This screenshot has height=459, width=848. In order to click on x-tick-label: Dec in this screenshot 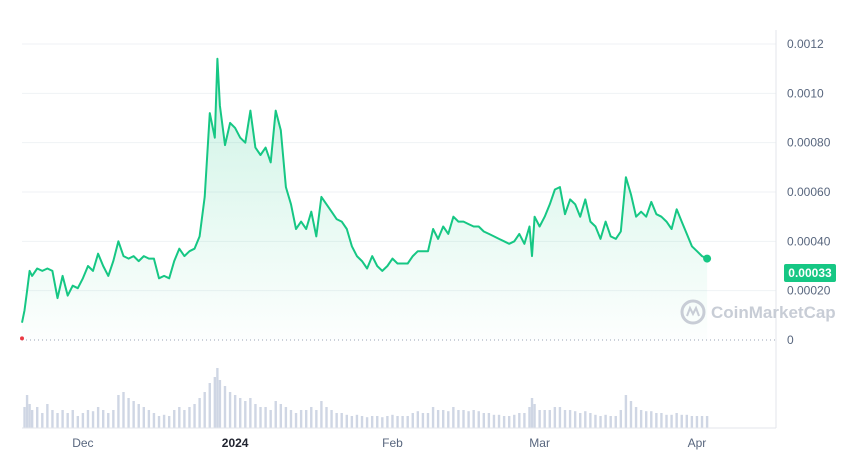, I will do `click(82, 443)`.